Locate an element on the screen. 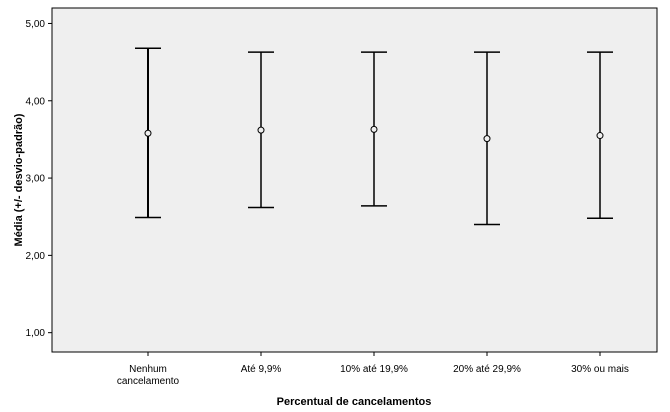  y-axis: 1,00 2,00 3,00 4,00 5,00 is located at coordinates (39, 179).